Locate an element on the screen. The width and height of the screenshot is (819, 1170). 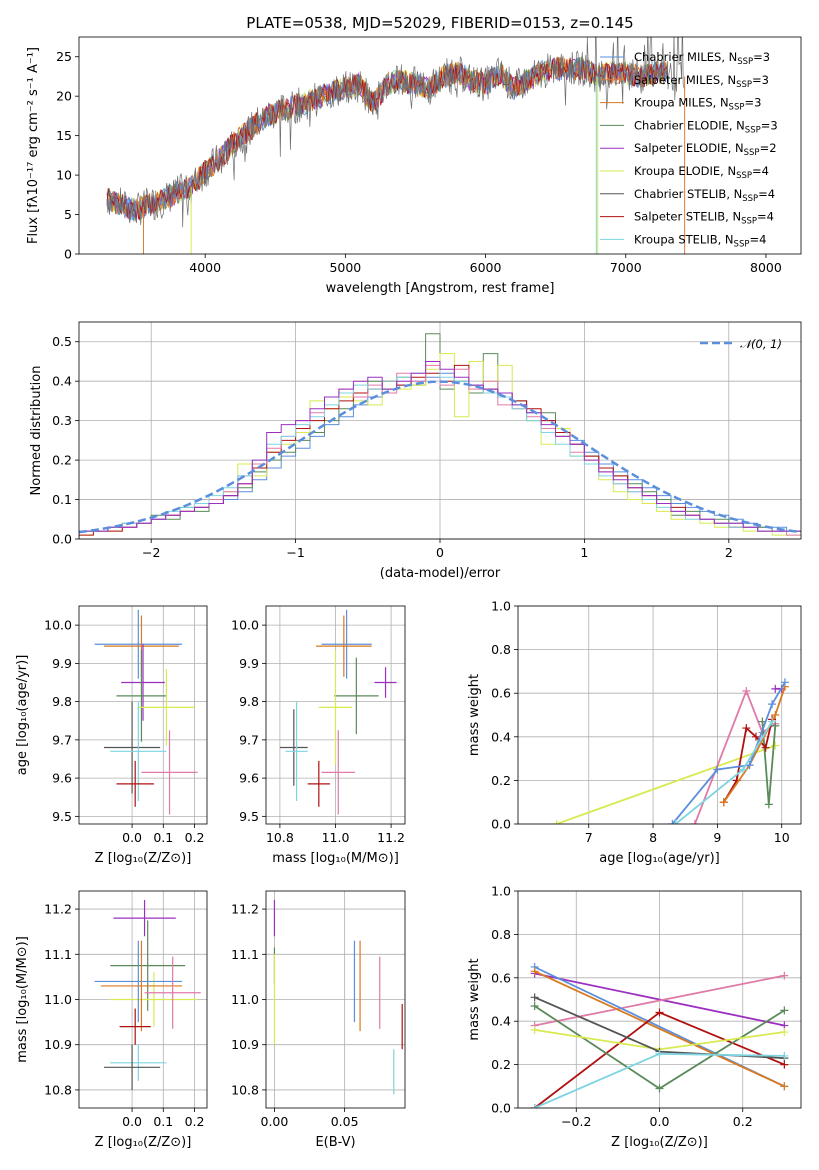
x-tick-label: 2 is located at coordinates (729, 552).